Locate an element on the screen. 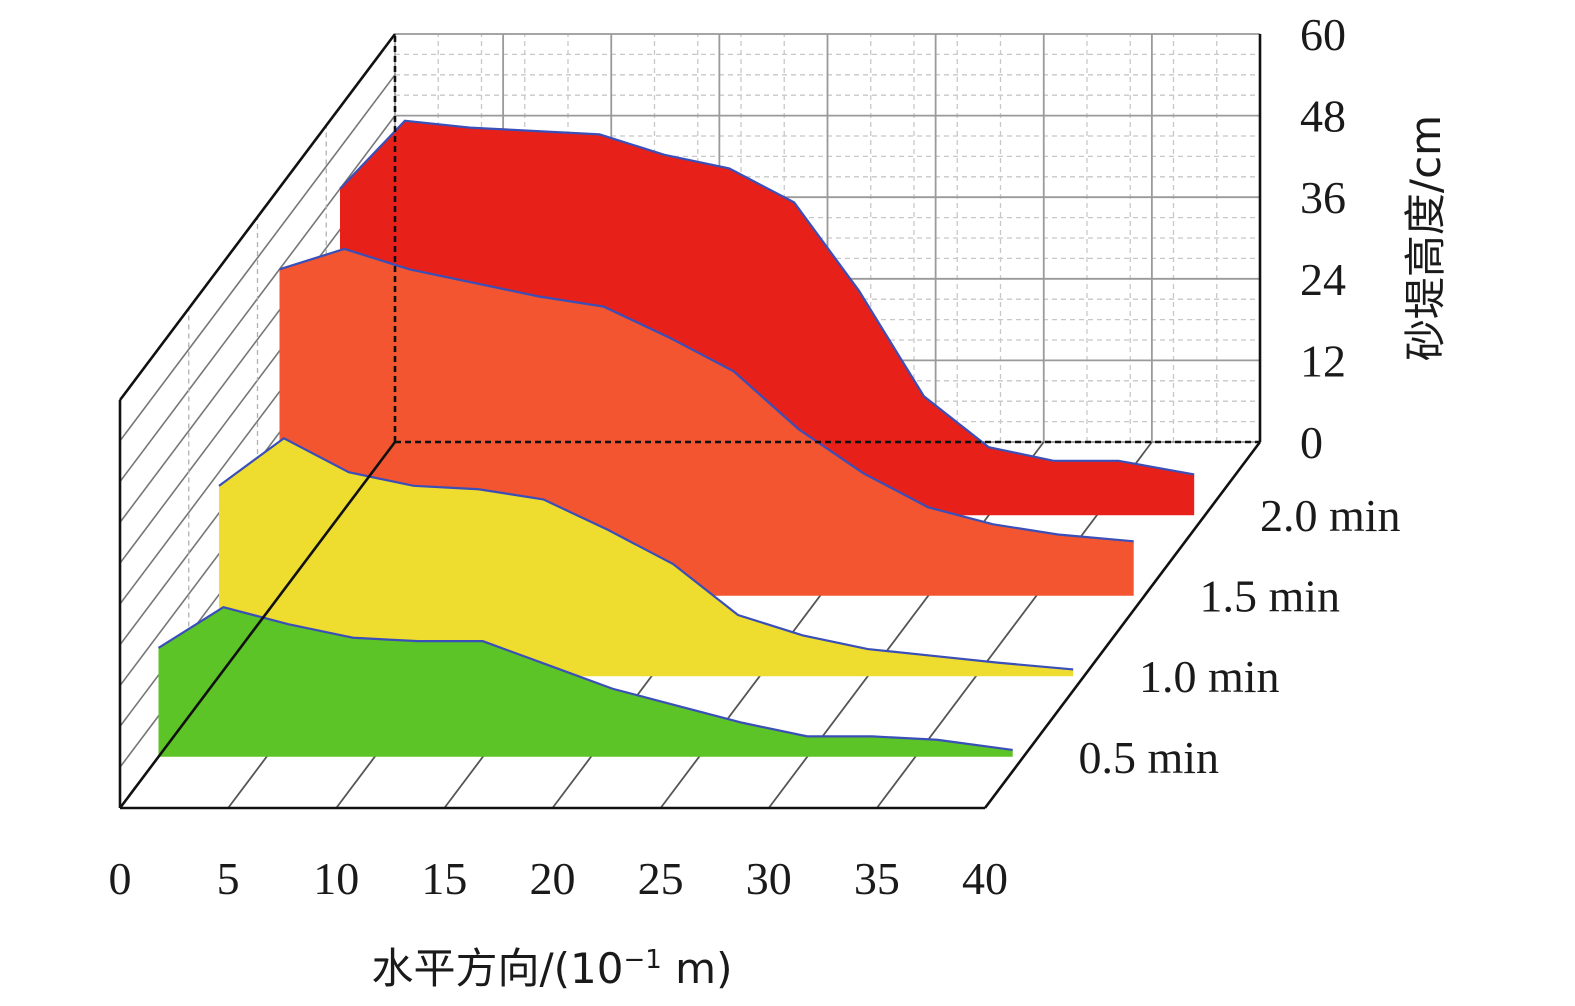  series-label: 1.0 min is located at coordinates (1209, 676).